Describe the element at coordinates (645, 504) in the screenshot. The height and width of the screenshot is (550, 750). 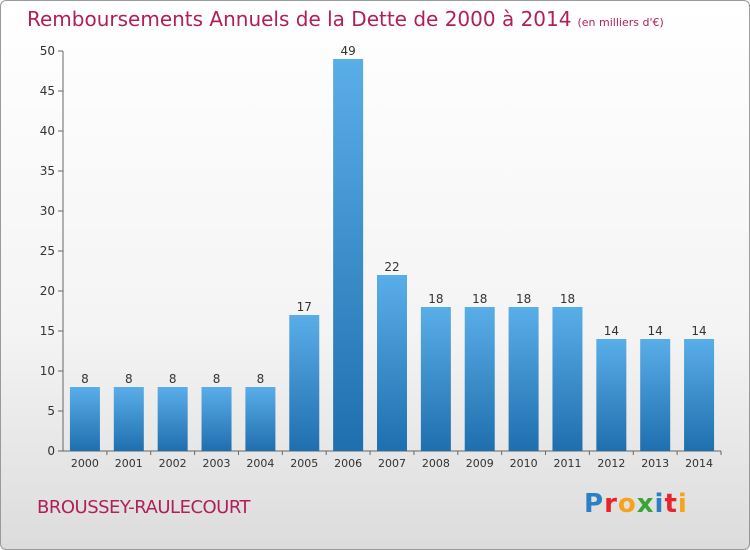
I see `logo-letter: x` at that location.